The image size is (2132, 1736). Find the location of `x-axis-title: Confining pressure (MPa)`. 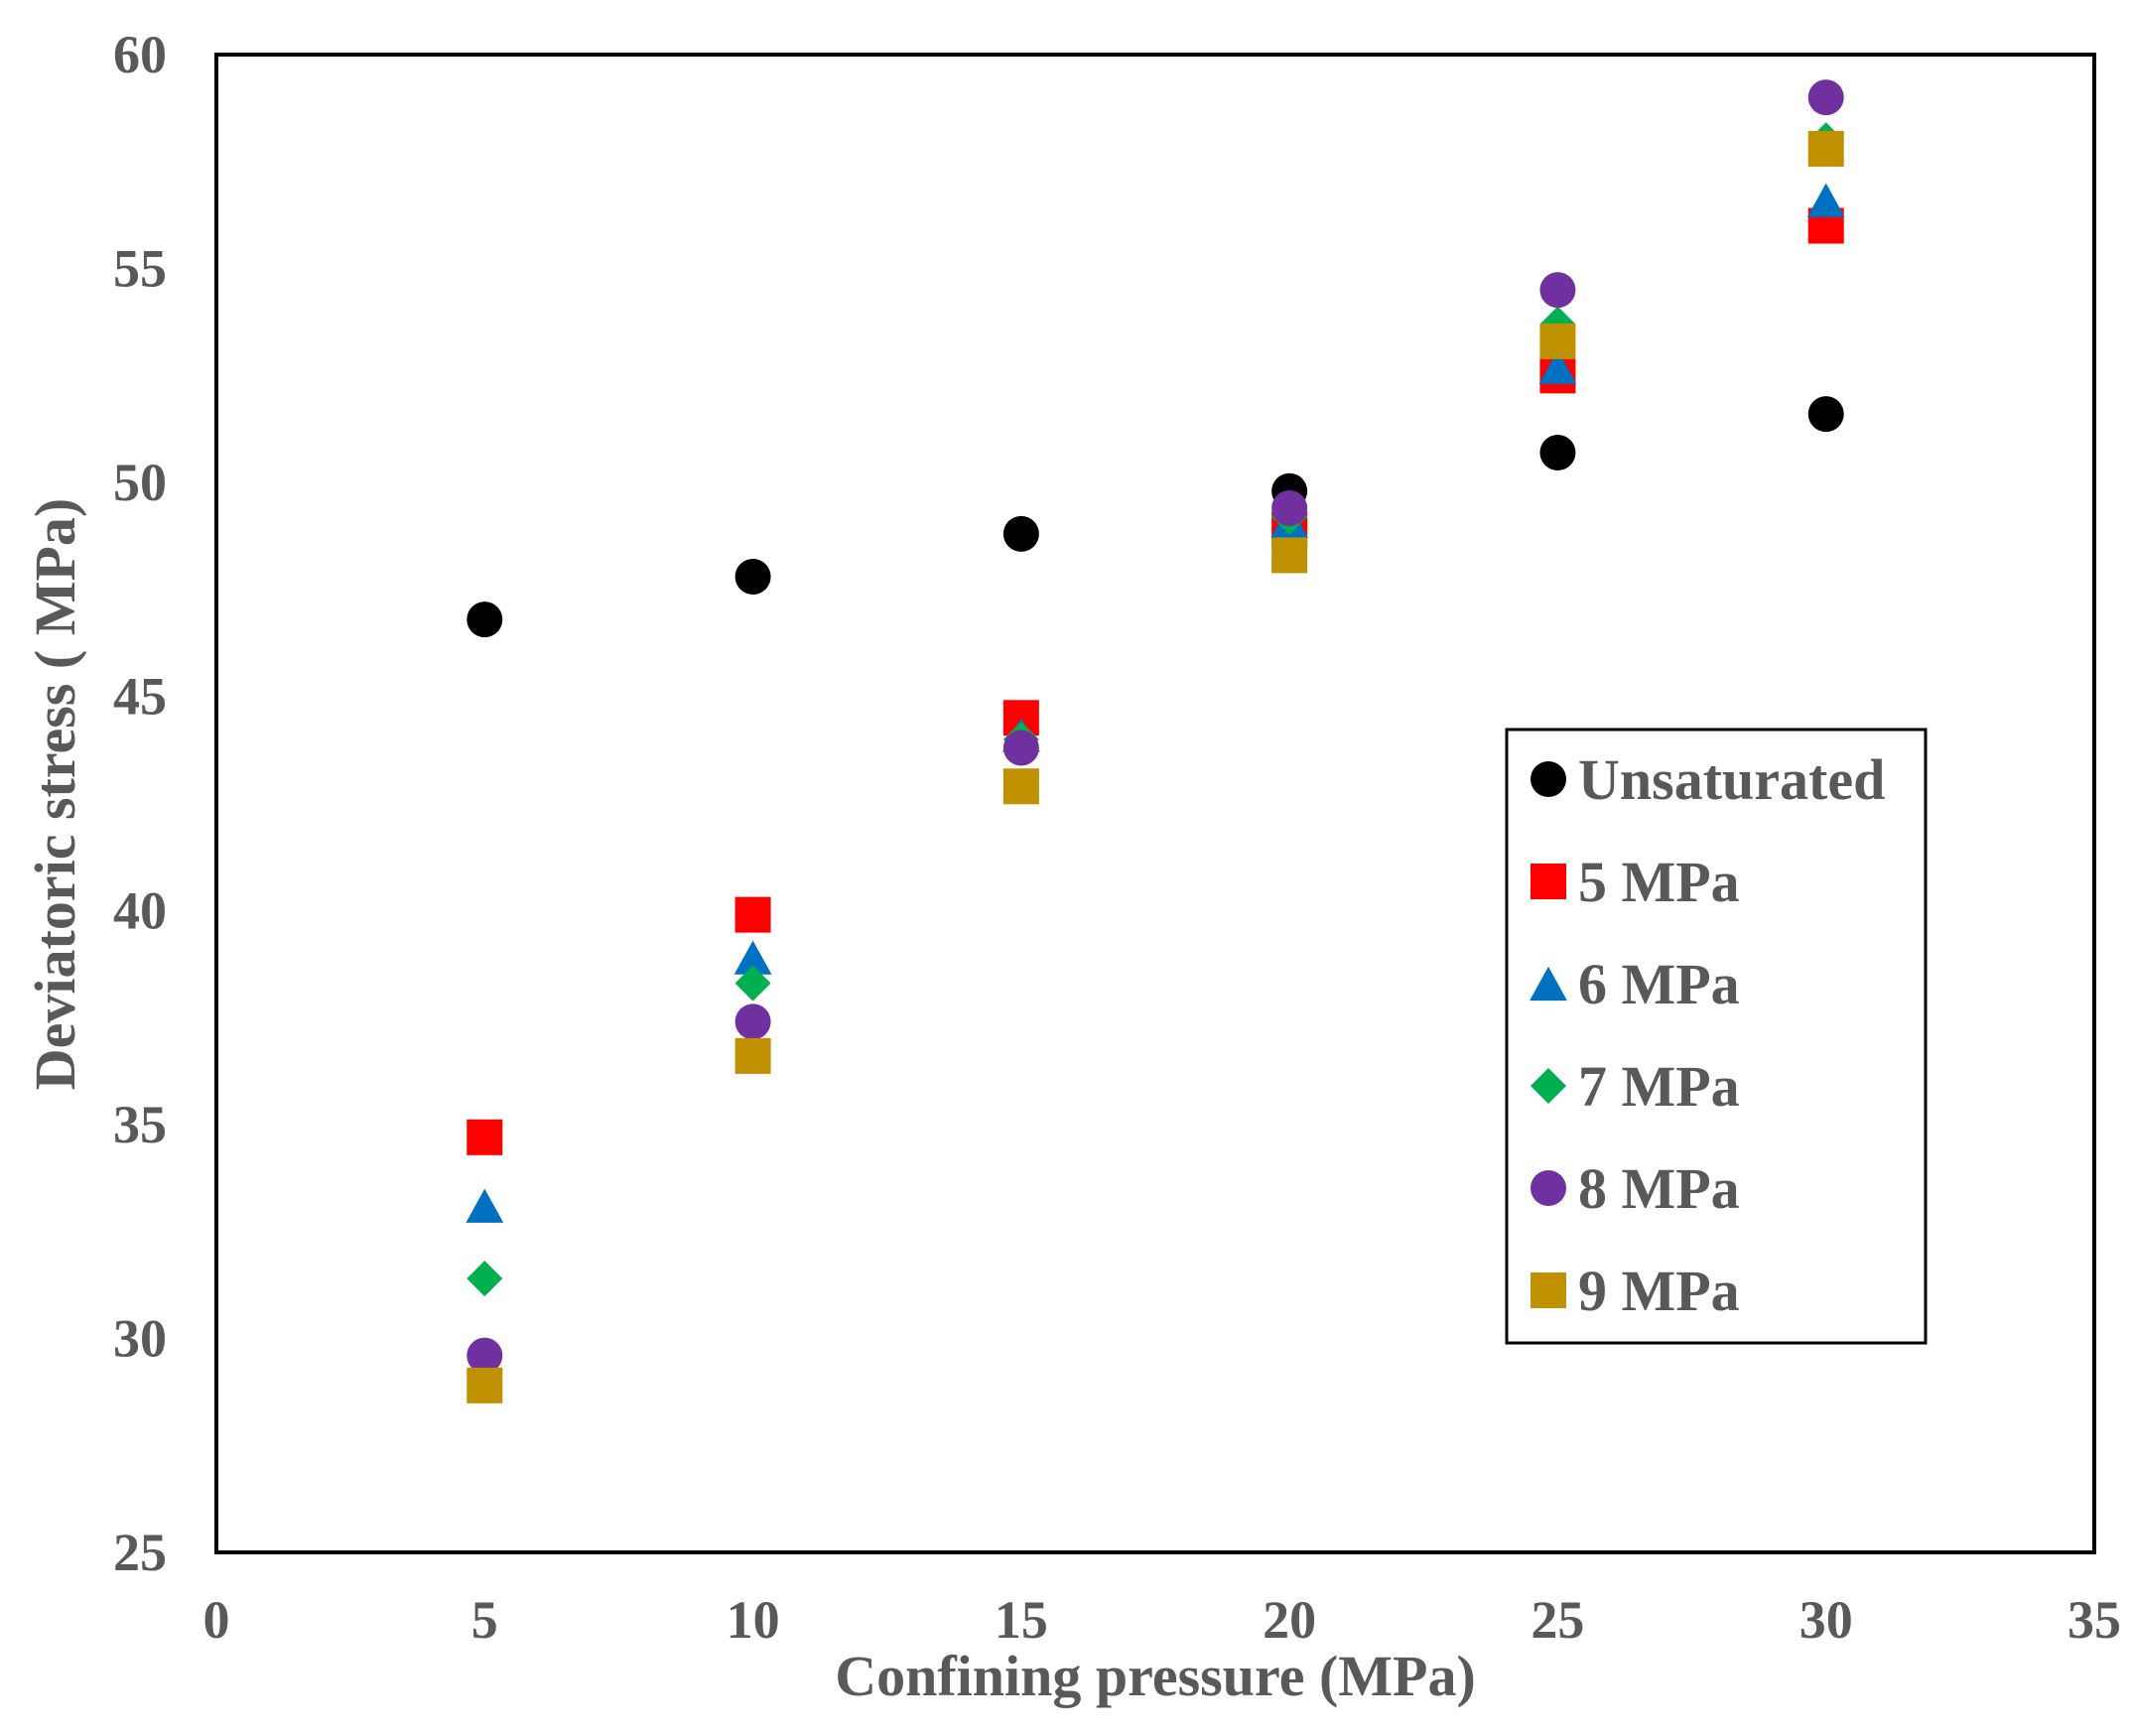

x-axis-title: Confining pressure (MPa) is located at coordinates (1155, 1676).